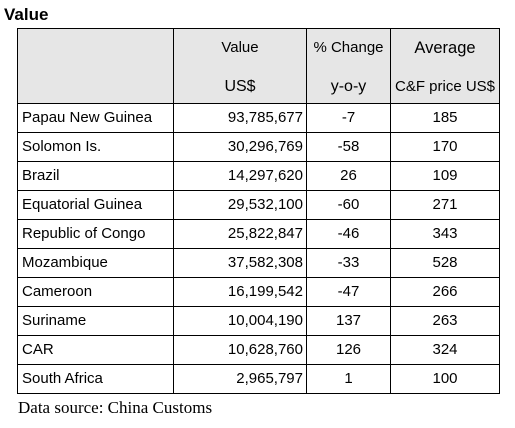  What do you see at coordinates (348, 47) in the screenshot?
I see `header-change-label: % Change` at bounding box center [348, 47].